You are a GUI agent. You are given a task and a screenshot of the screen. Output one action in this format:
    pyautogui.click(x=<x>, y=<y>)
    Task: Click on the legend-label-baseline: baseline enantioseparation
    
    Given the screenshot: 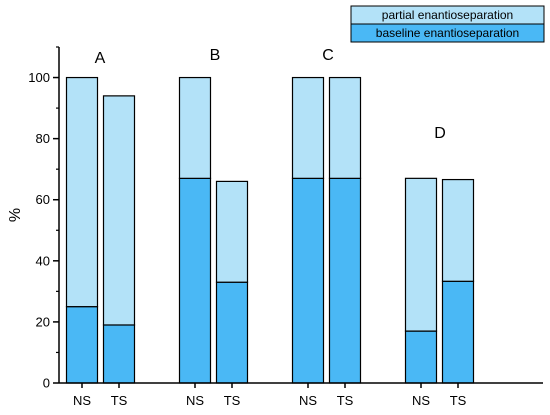 What is the action you would take?
    pyautogui.click(x=447, y=33)
    